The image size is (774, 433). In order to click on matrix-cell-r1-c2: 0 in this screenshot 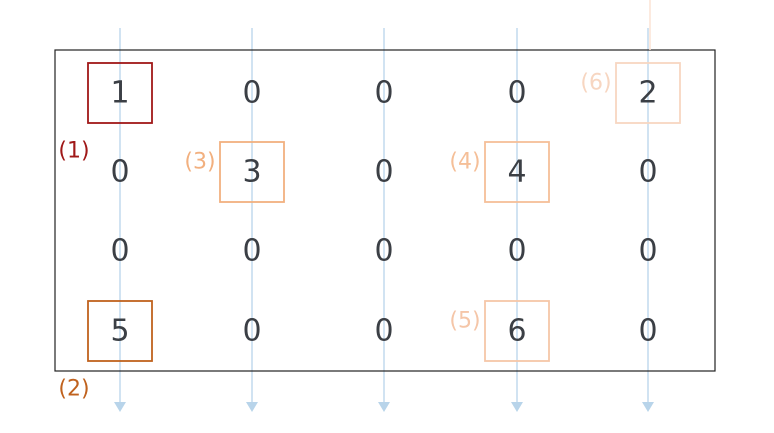, I will do `click(251, 93)`.